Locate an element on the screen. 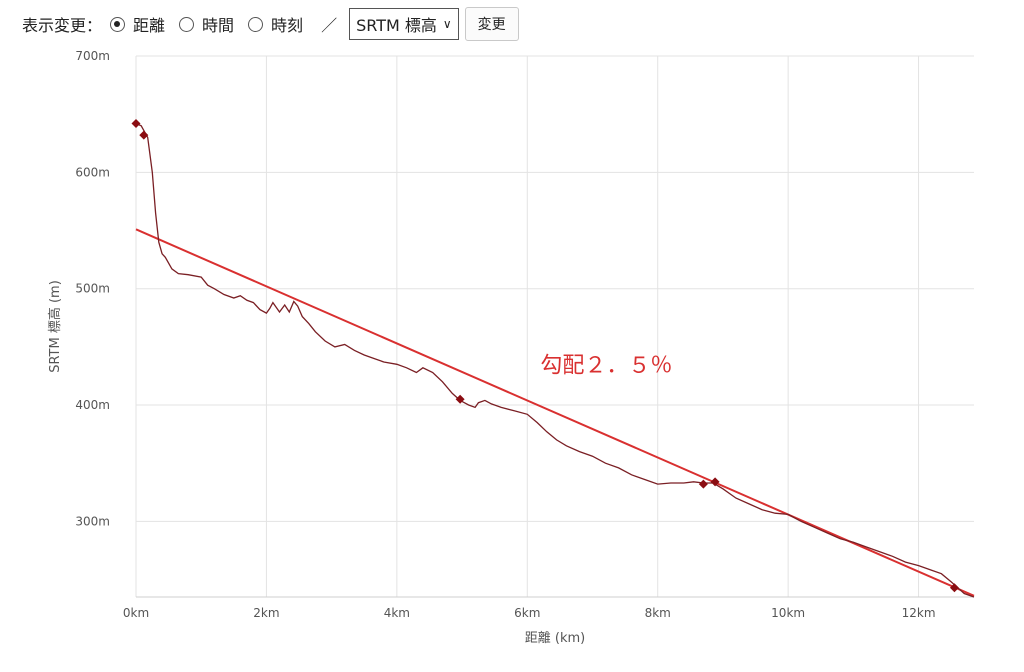 This screenshot has height=672, width=1024. x-tick-label: 8km is located at coordinates (658, 613).